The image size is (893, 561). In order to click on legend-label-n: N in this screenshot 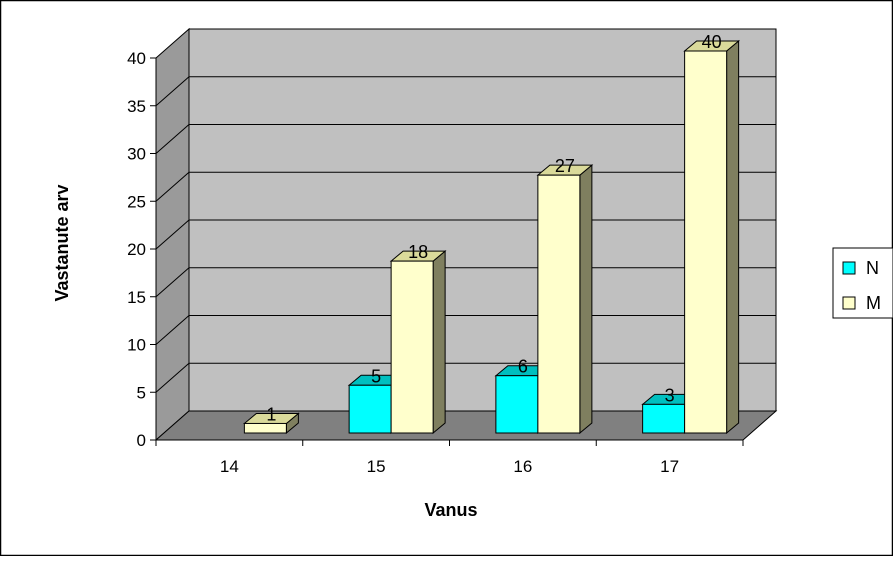, I will do `click(872, 268)`.